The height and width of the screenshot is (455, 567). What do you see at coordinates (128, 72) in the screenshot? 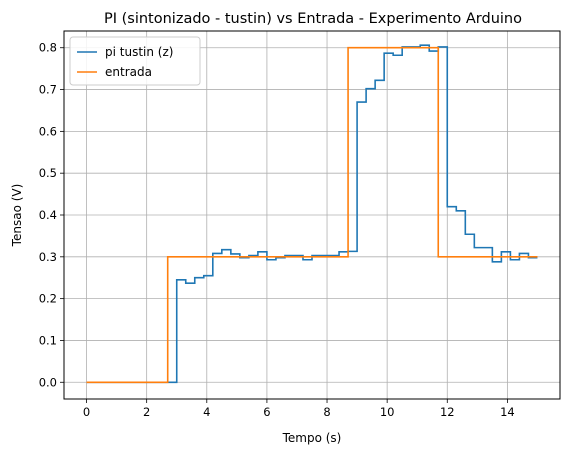
I see `legend-label-1: entrada` at bounding box center [128, 72].